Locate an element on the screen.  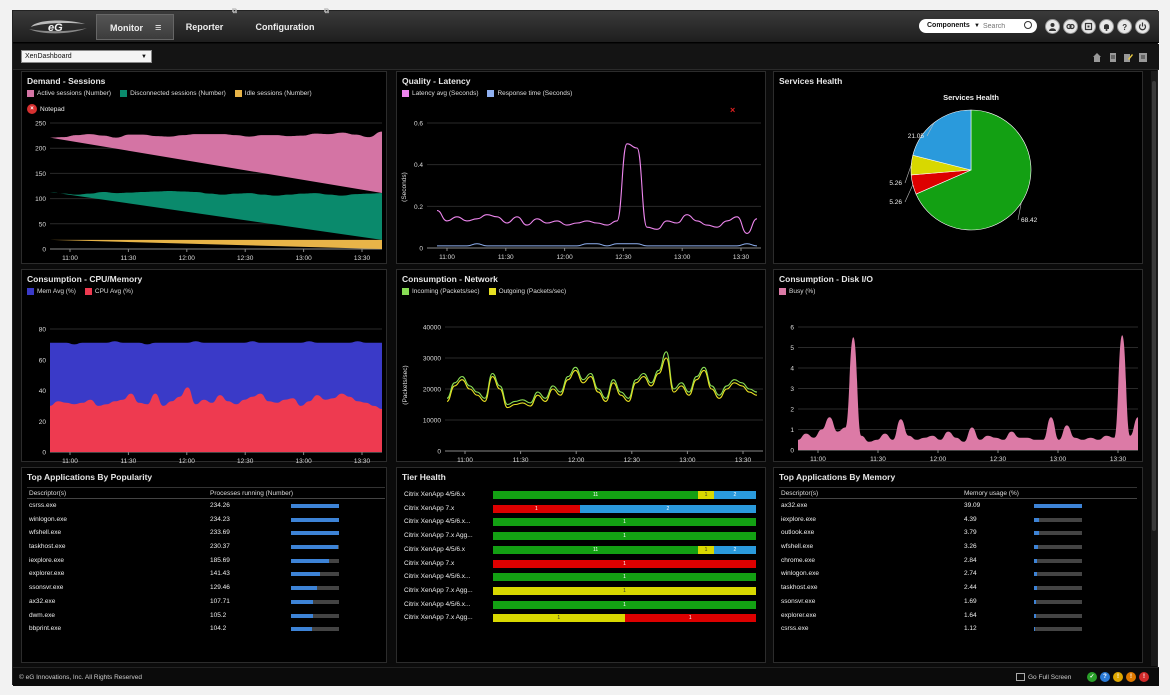
table-row: dwm.exe 105.2 is located at coordinates (206, 616).